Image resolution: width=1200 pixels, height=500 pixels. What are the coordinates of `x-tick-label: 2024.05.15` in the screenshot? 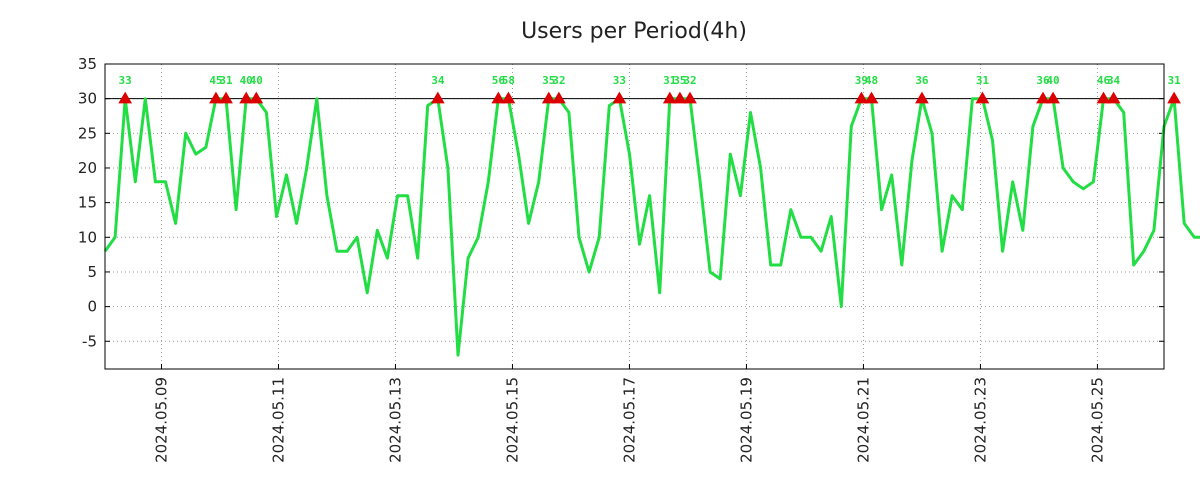 It's located at (512, 420).